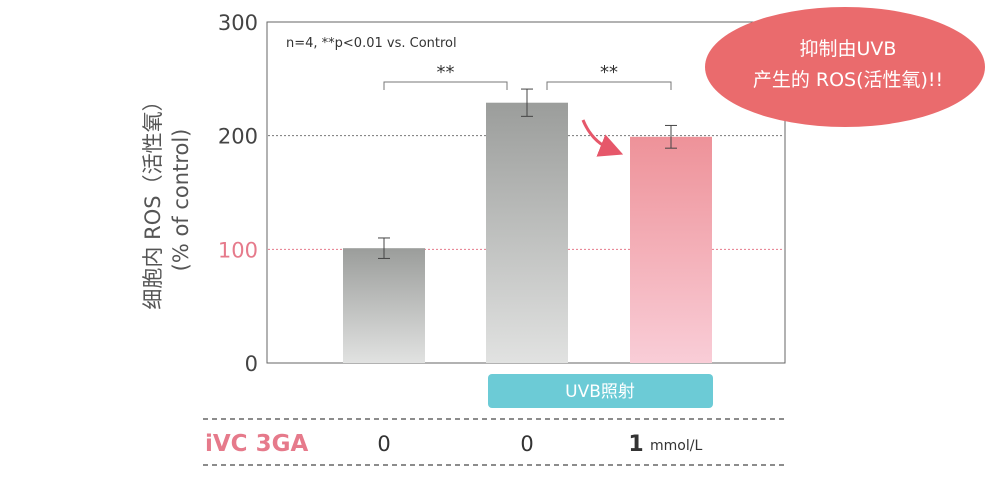 Image resolution: width=1000 pixels, height=492 pixels. I want to click on dose-unit: mmol/L, so click(676, 446).